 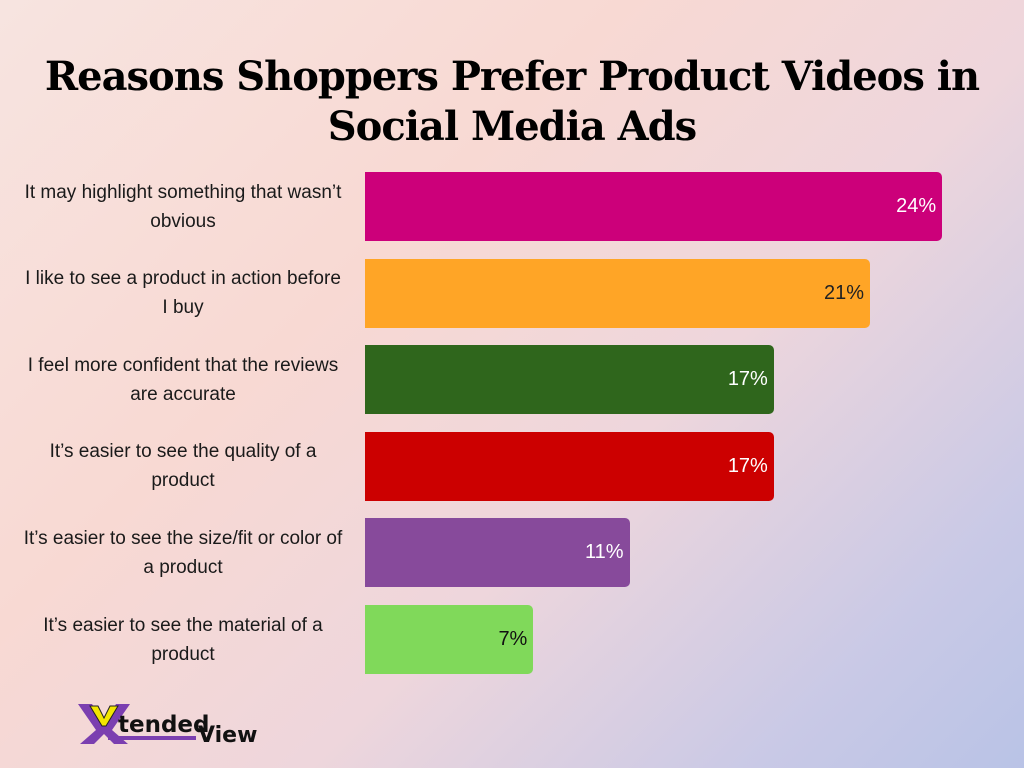 I want to click on logo-text-tended: tended, so click(x=164, y=725).